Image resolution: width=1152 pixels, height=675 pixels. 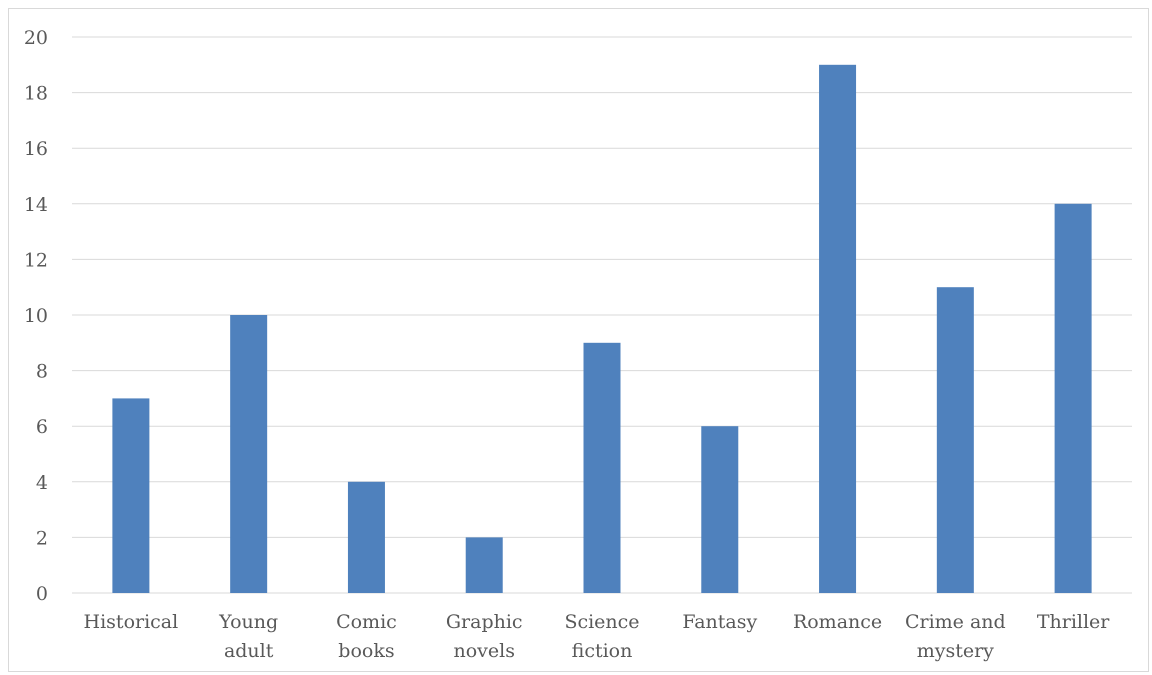 What do you see at coordinates (249, 651) in the screenshot?
I see `x-category-label: adult` at bounding box center [249, 651].